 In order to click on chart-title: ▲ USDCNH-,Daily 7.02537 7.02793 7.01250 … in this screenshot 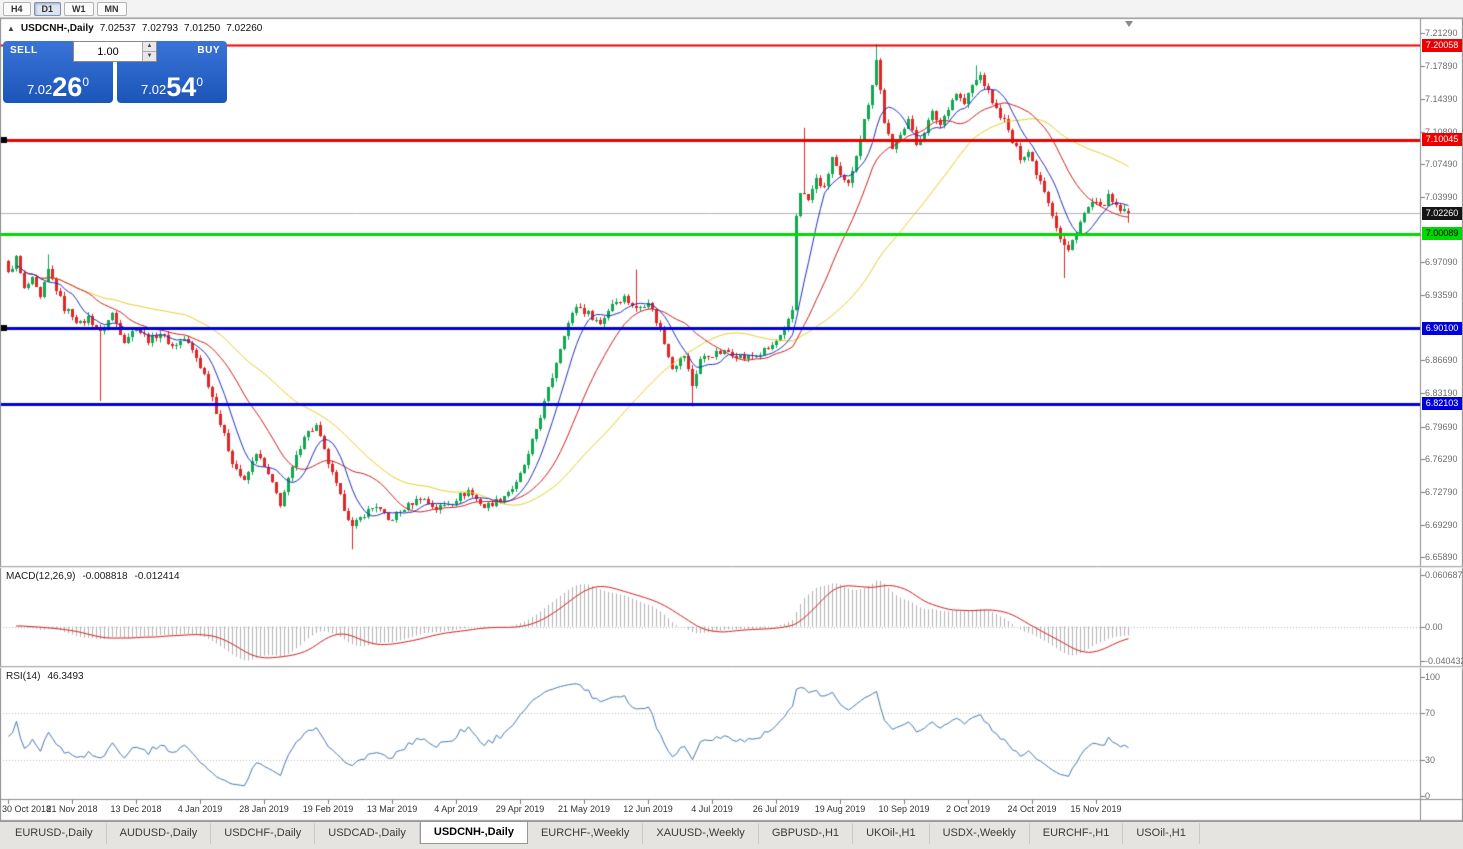, I will do `click(134, 28)`.